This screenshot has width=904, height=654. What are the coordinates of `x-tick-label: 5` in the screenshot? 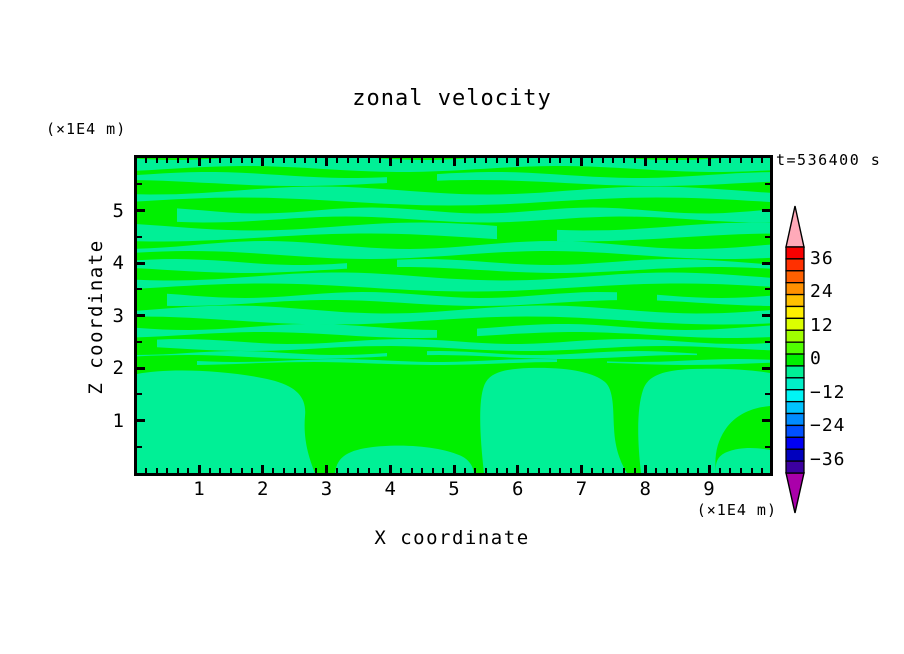 It's located at (454, 489).